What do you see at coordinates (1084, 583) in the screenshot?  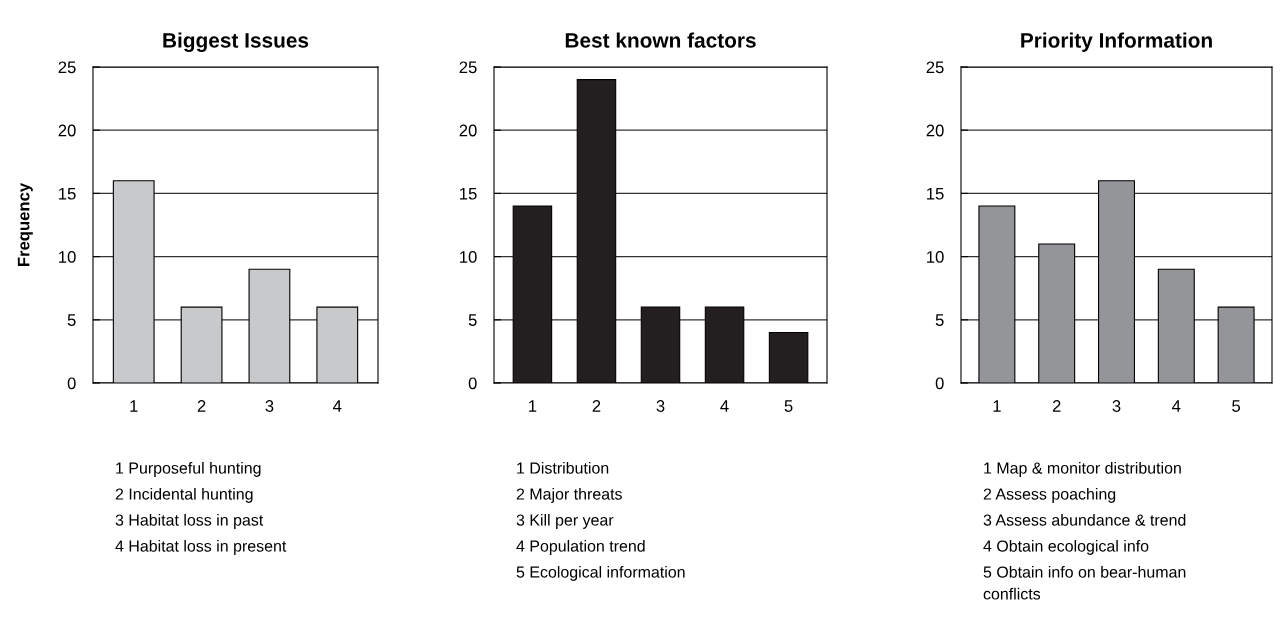 I see `text: 5 Obtain info on bear-human conflicts` at bounding box center [1084, 583].